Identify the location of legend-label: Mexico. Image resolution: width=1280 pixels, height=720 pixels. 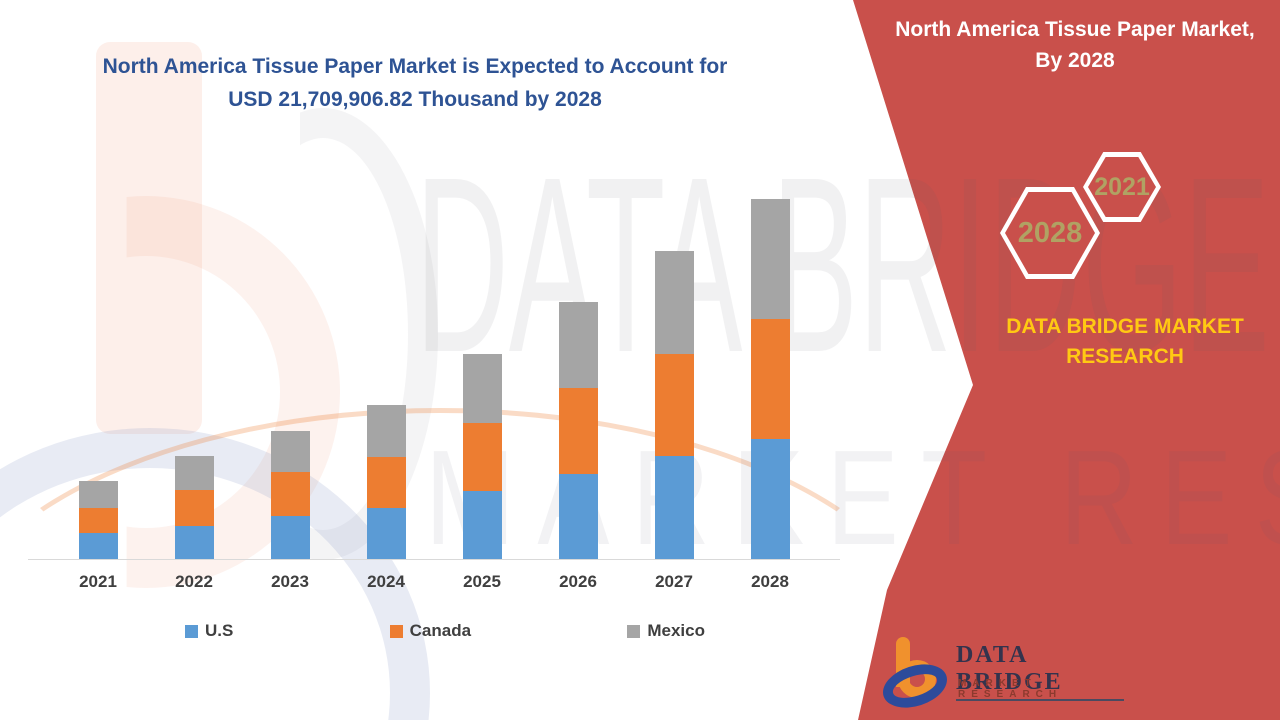
(676, 630).